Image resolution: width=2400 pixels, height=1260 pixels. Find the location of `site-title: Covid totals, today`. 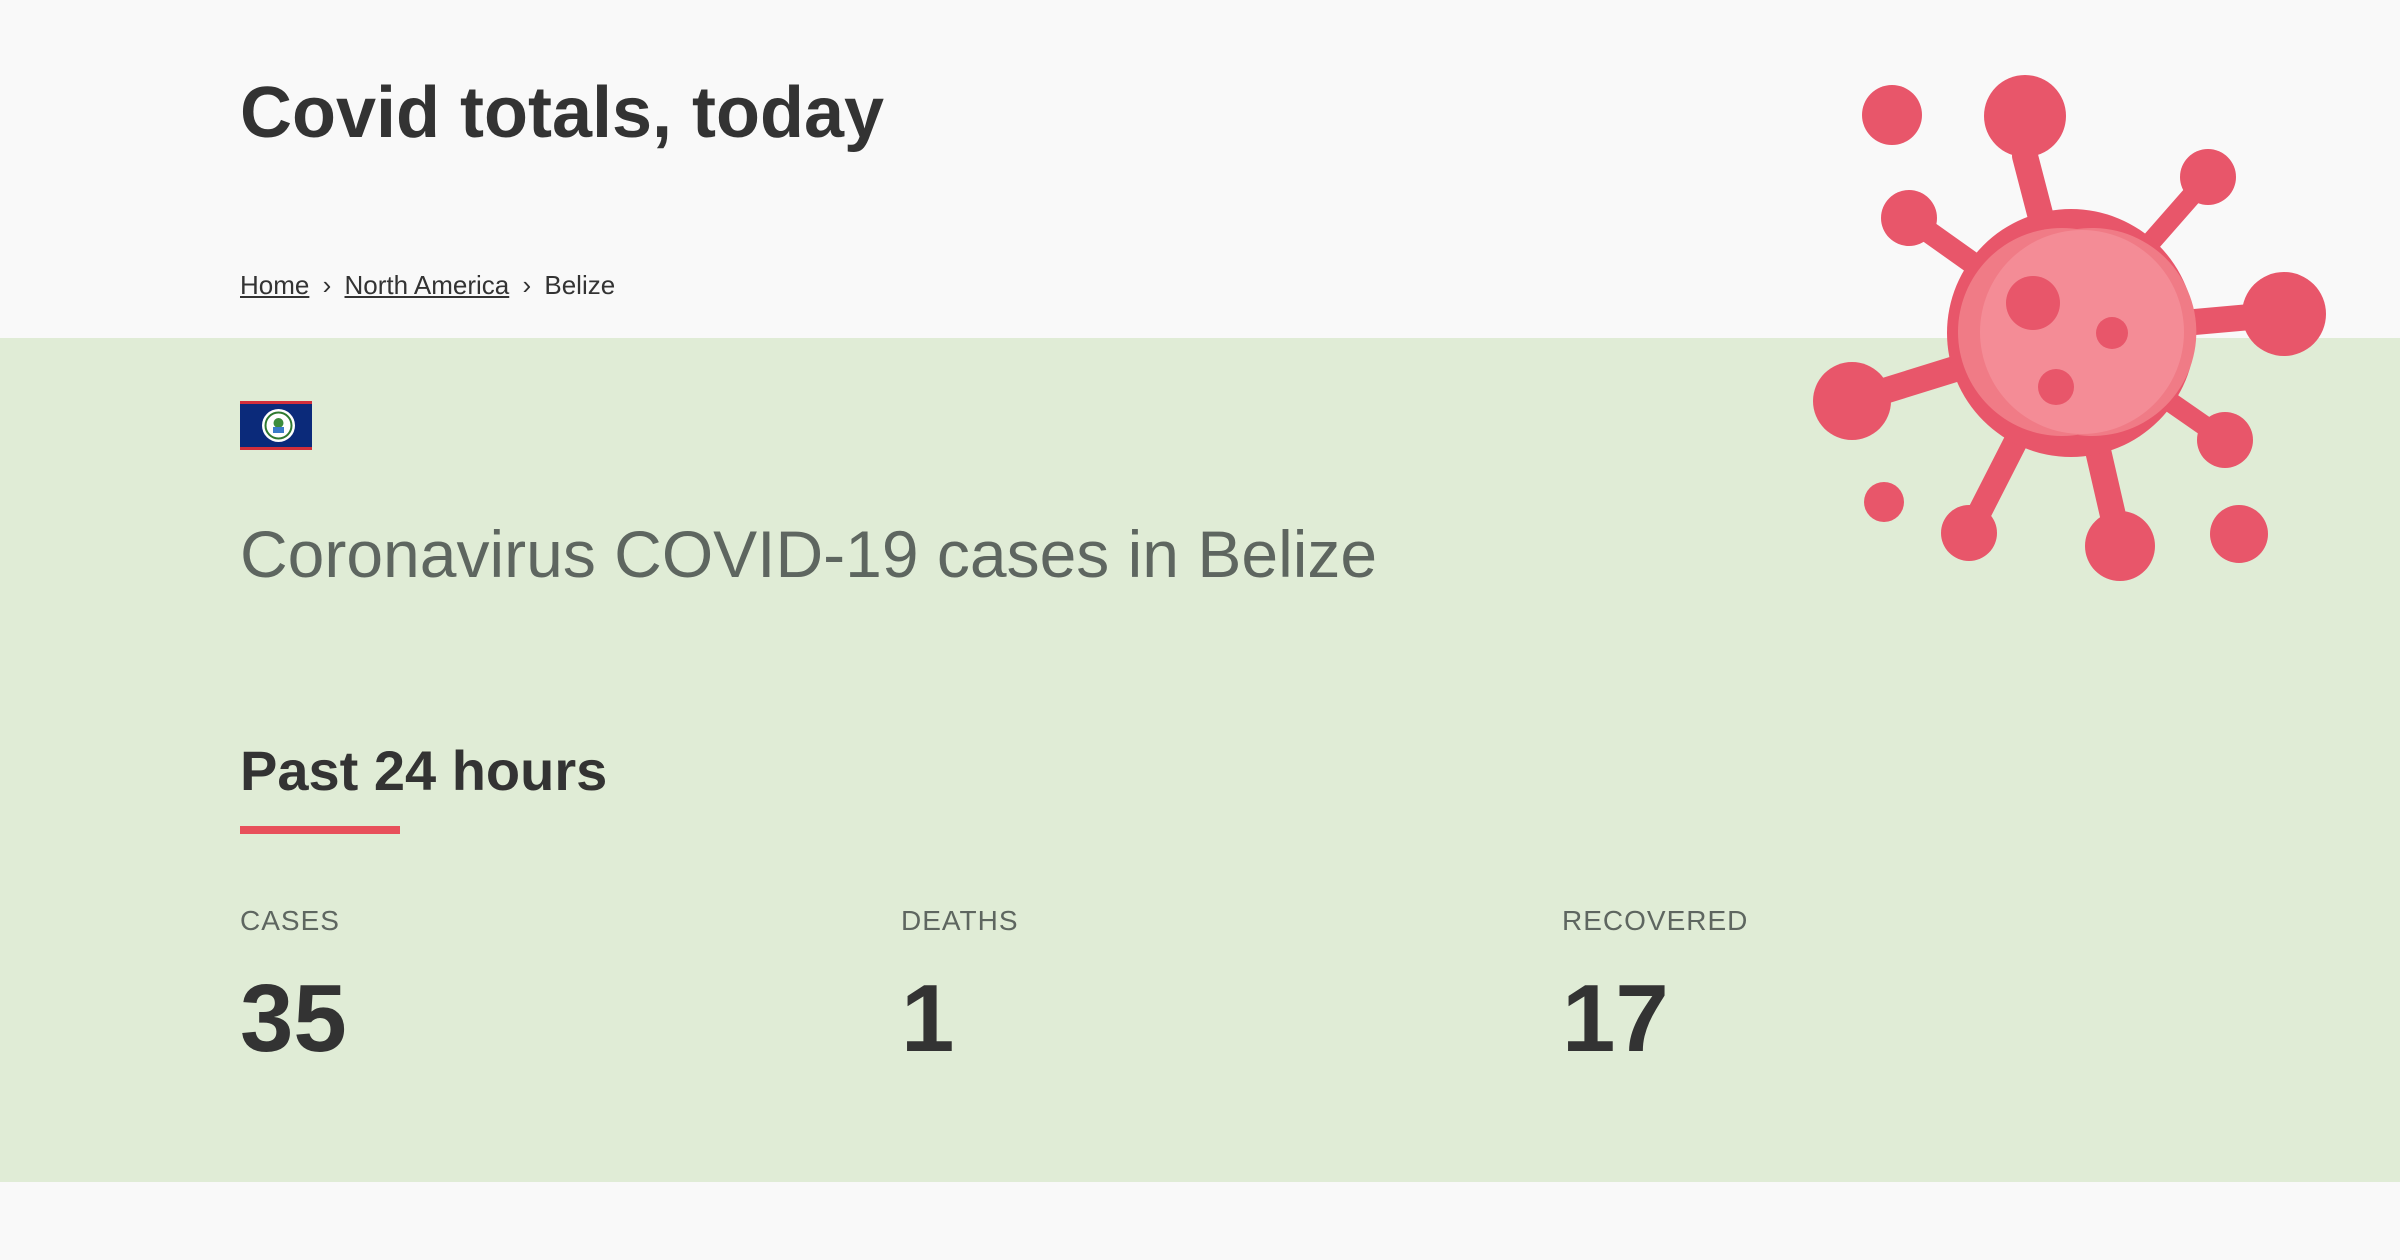

site-title: Covid totals, today is located at coordinates (562, 113).